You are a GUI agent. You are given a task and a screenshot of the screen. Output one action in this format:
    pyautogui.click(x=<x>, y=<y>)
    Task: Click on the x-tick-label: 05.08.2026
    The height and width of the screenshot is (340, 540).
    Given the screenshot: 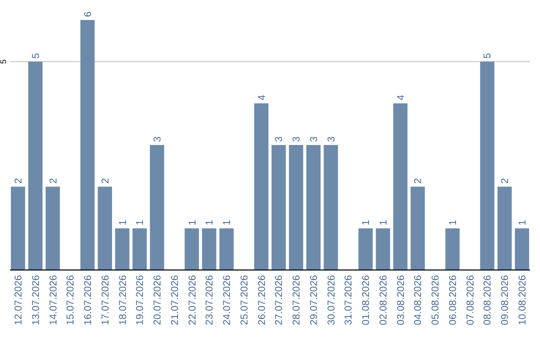 What is the action you would take?
    pyautogui.click(x=436, y=300)
    